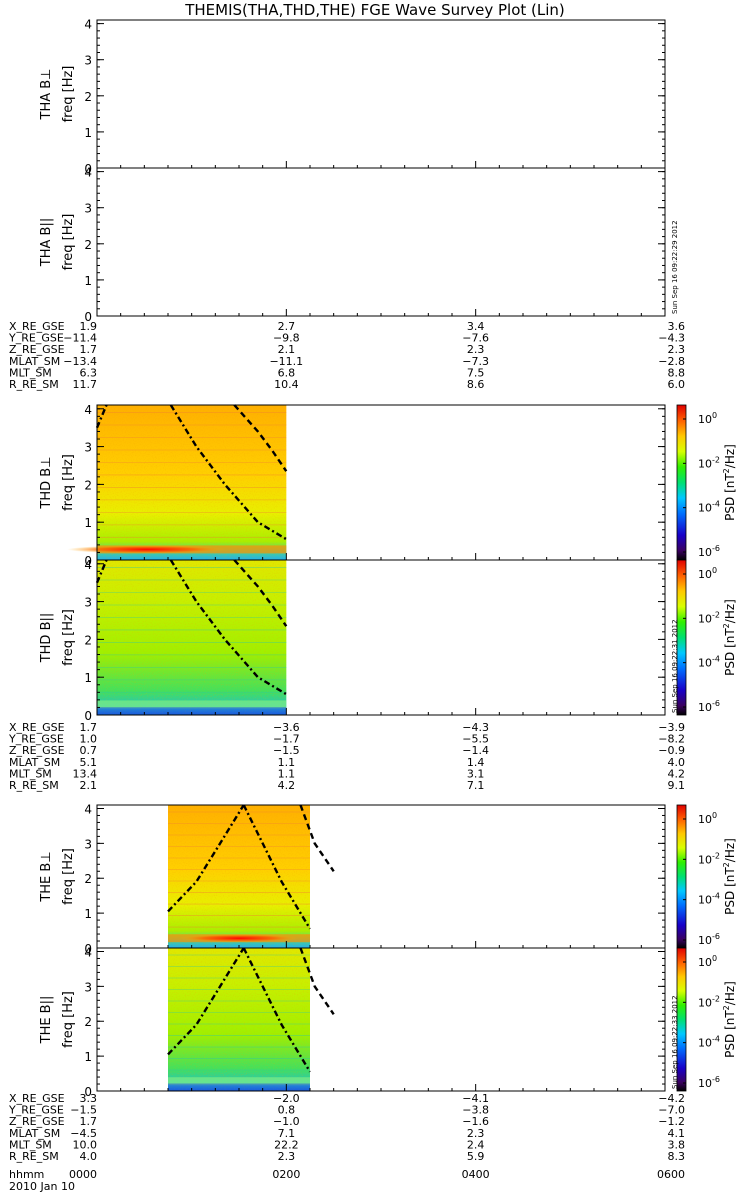 Image resolution: width=750 pixels, height=1200 pixels. Describe the element at coordinates (681, 1019) in the screenshot. I see `colorbar-the-bpar` at that location.